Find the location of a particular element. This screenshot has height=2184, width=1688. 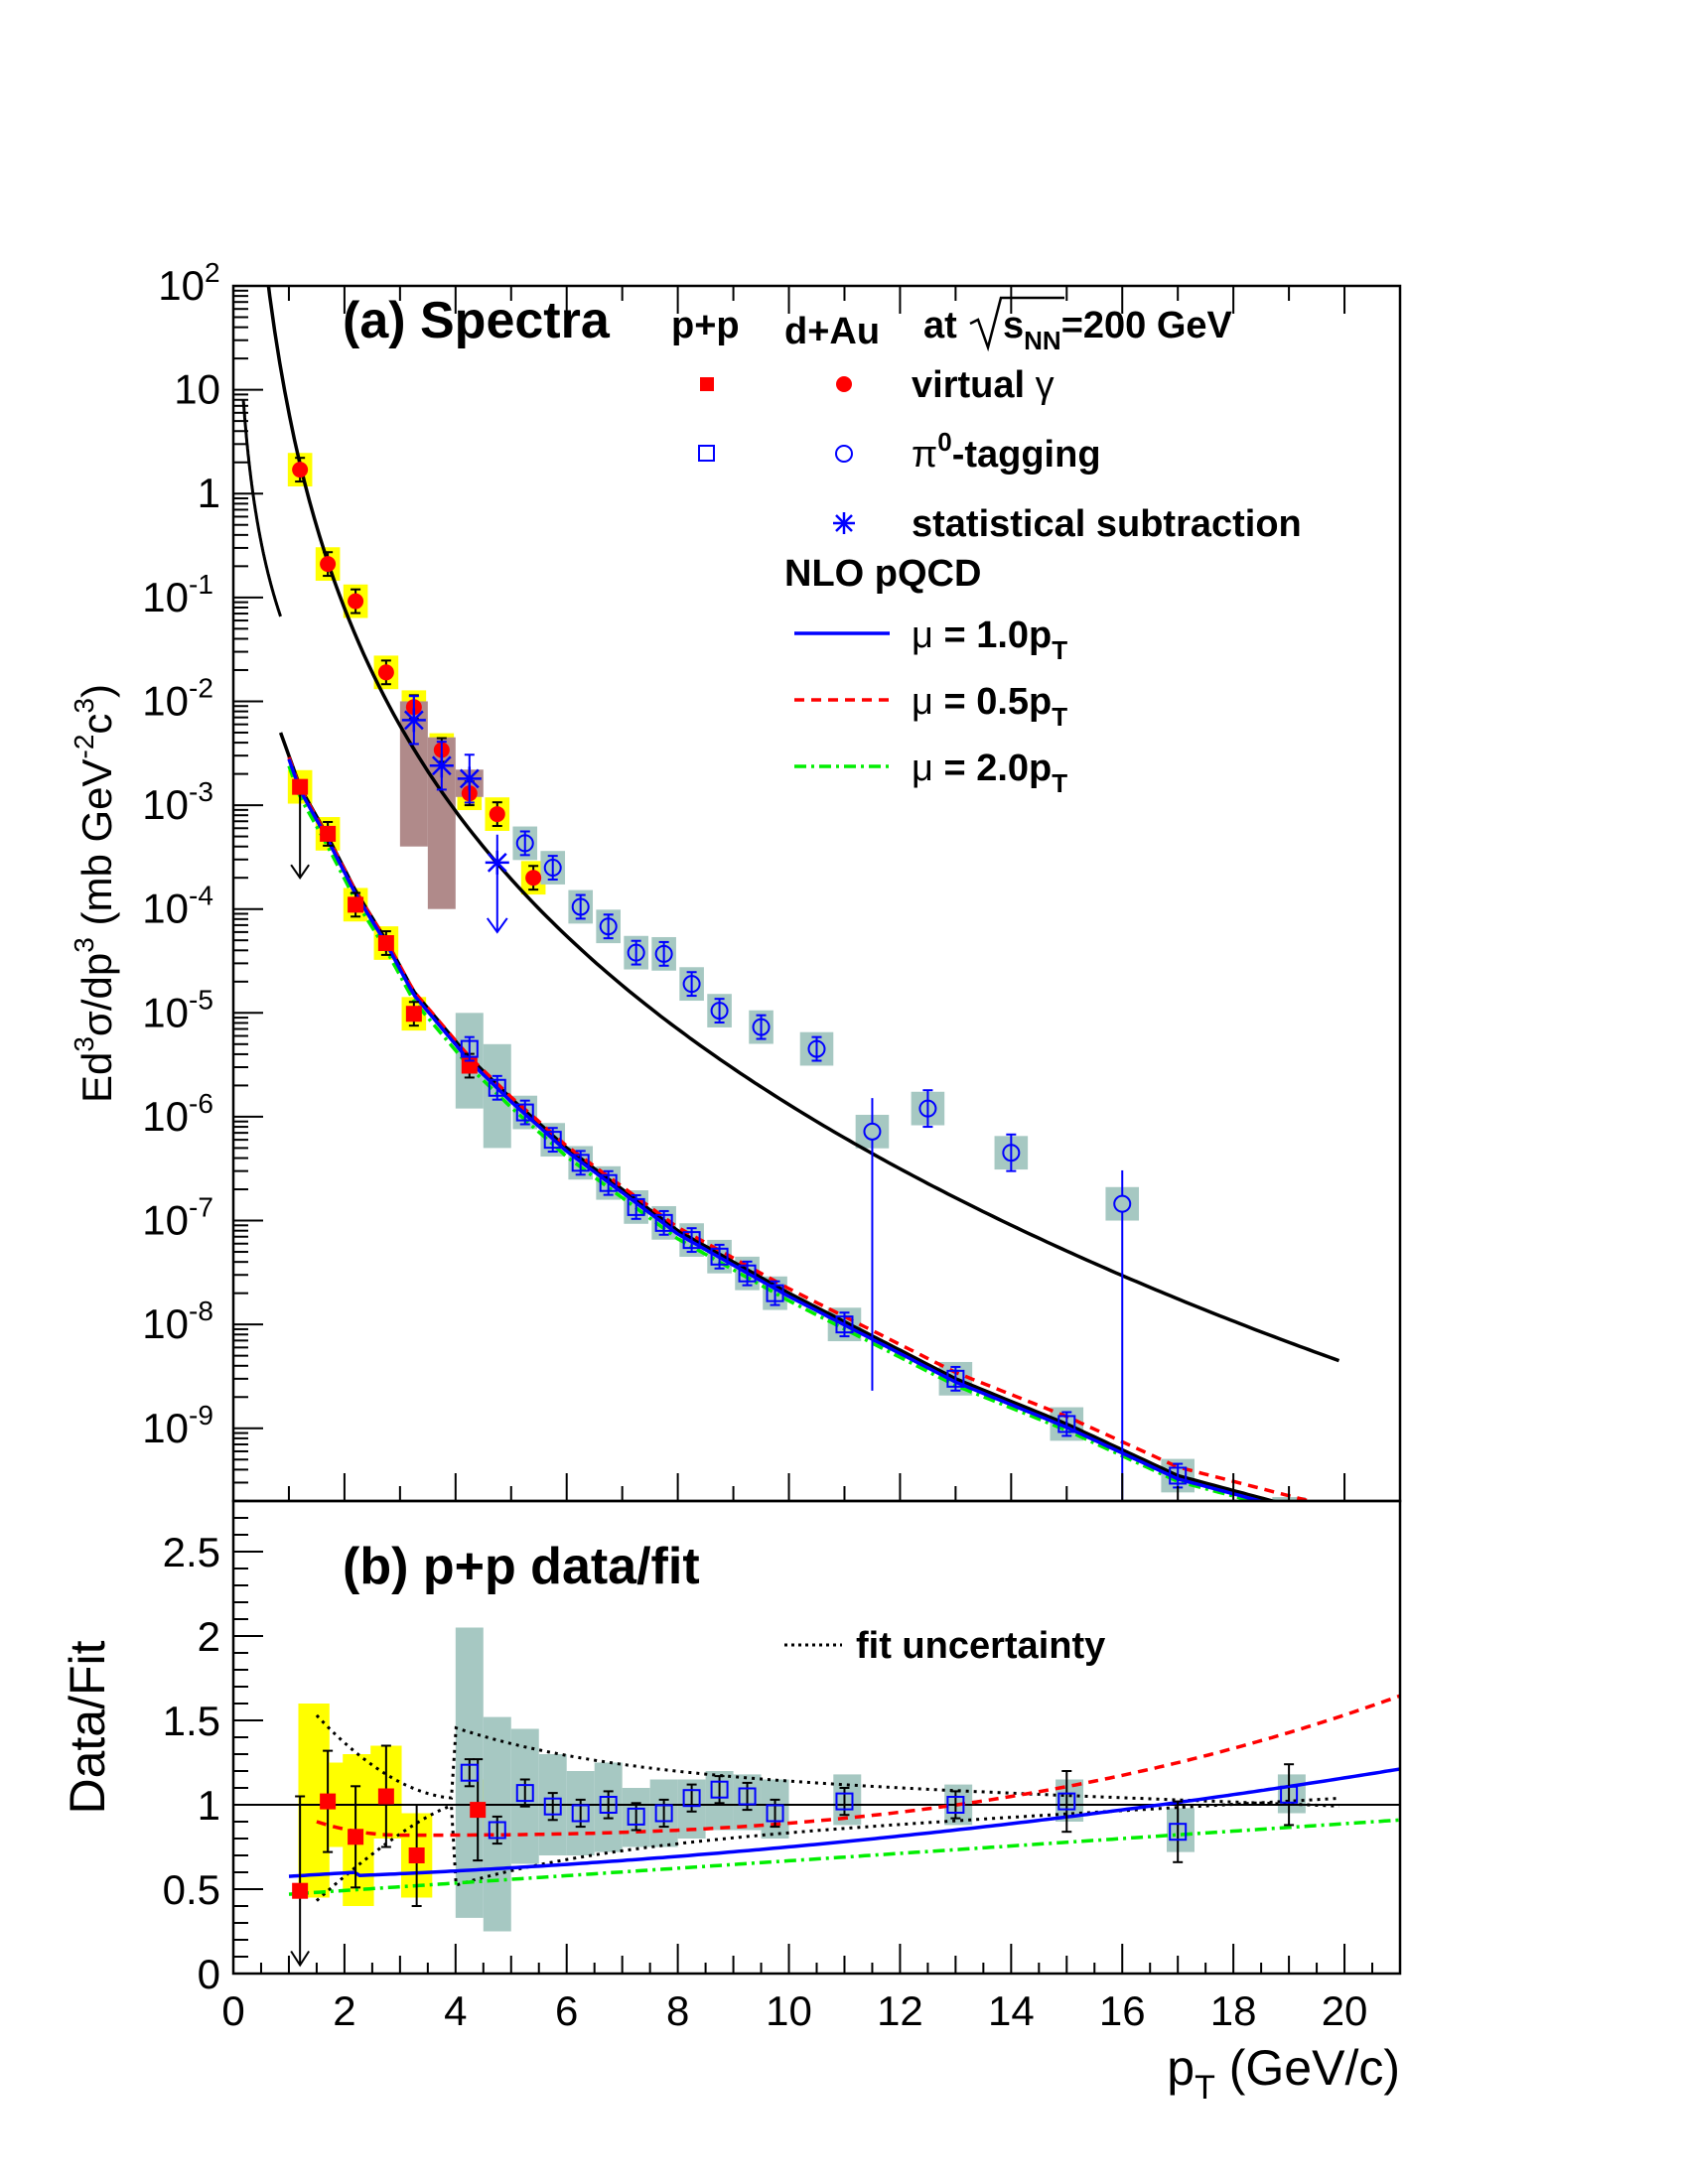

x-tick-label: 16 is located at coordinates (1122, 2010).